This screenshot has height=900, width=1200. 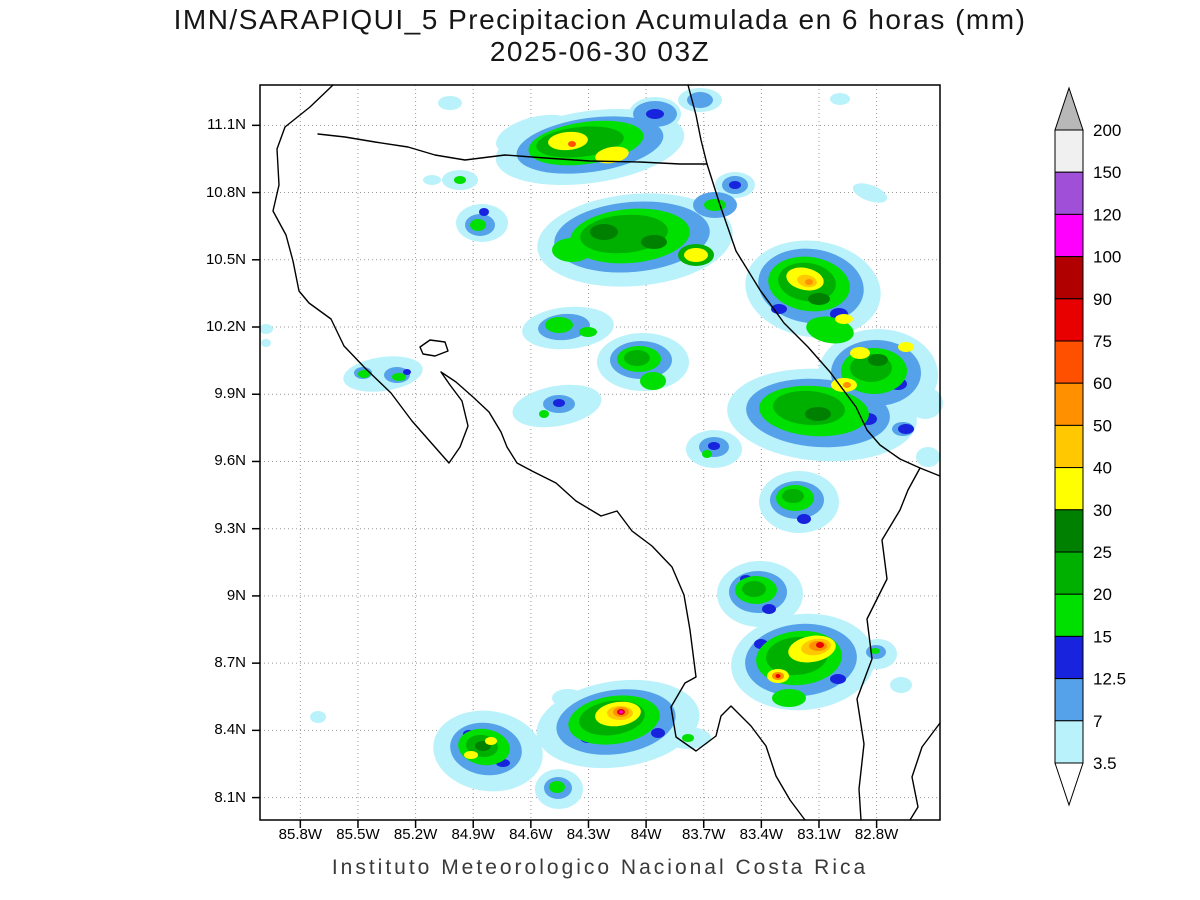 What do you see at coordinates (646, 834) in the screenshot?
I see `lon-tick-label: 84W` at bounding box center [646, 834].